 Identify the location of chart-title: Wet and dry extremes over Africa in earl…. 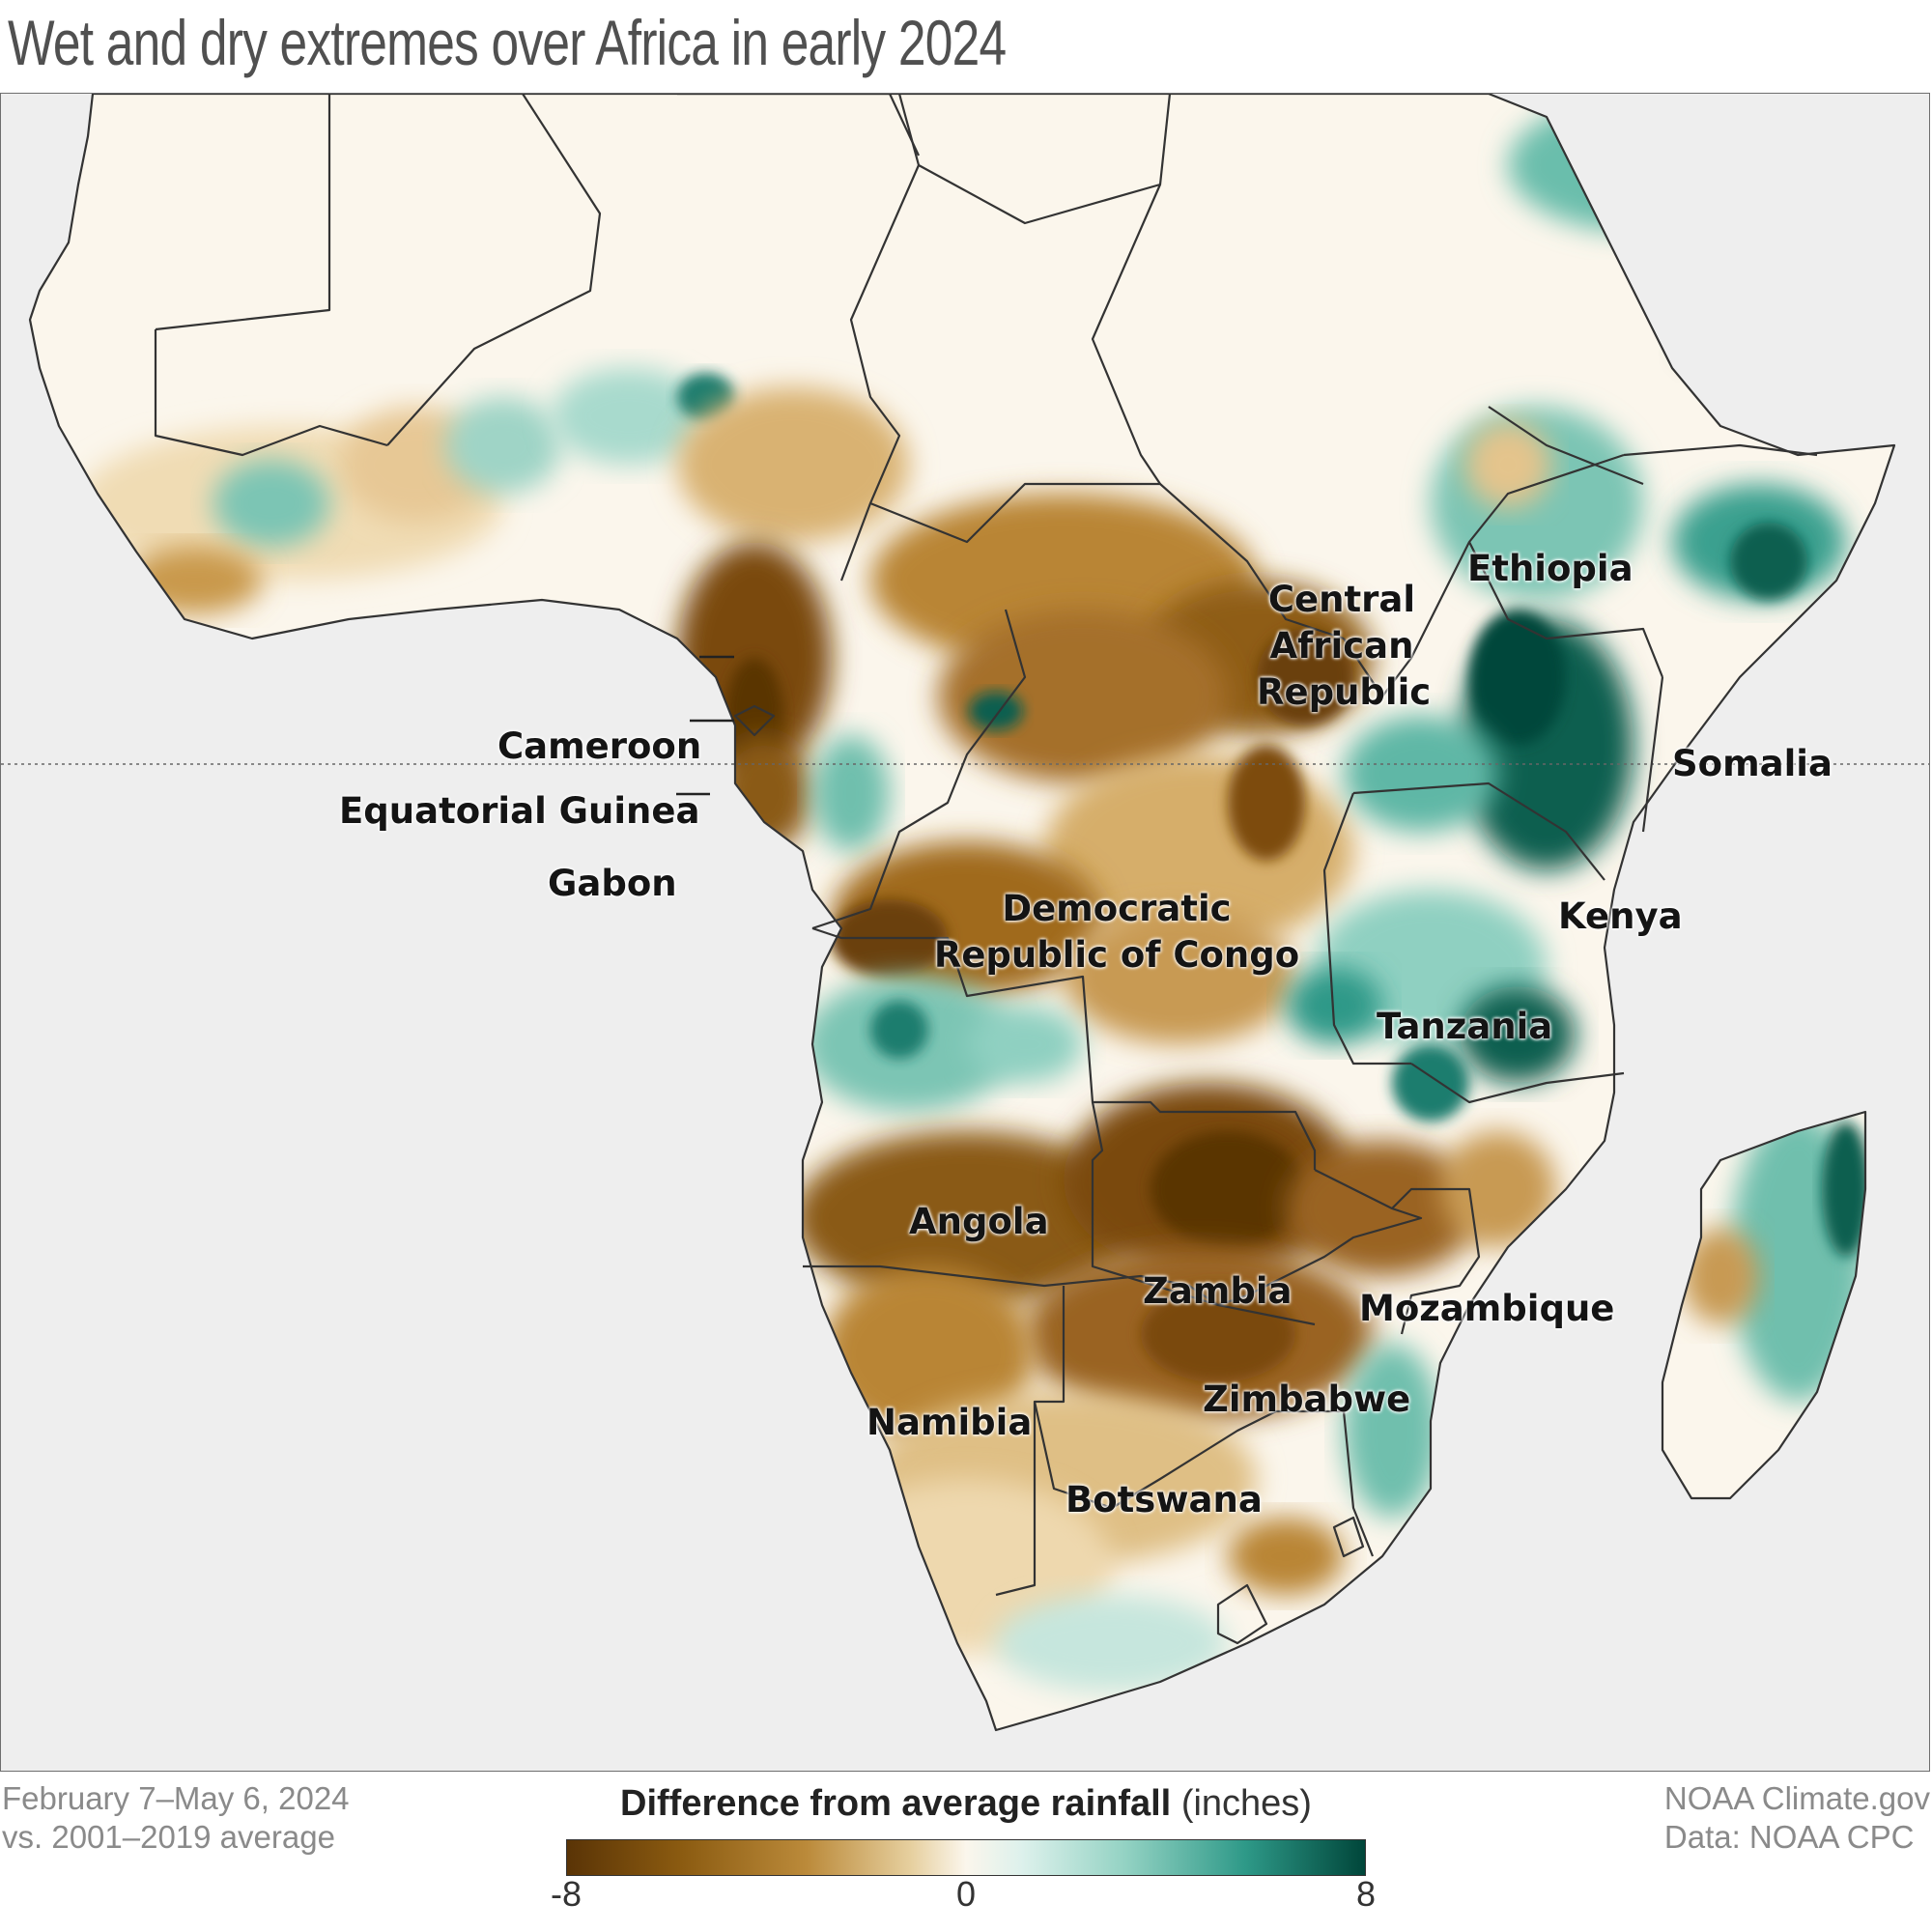
(507, 42).